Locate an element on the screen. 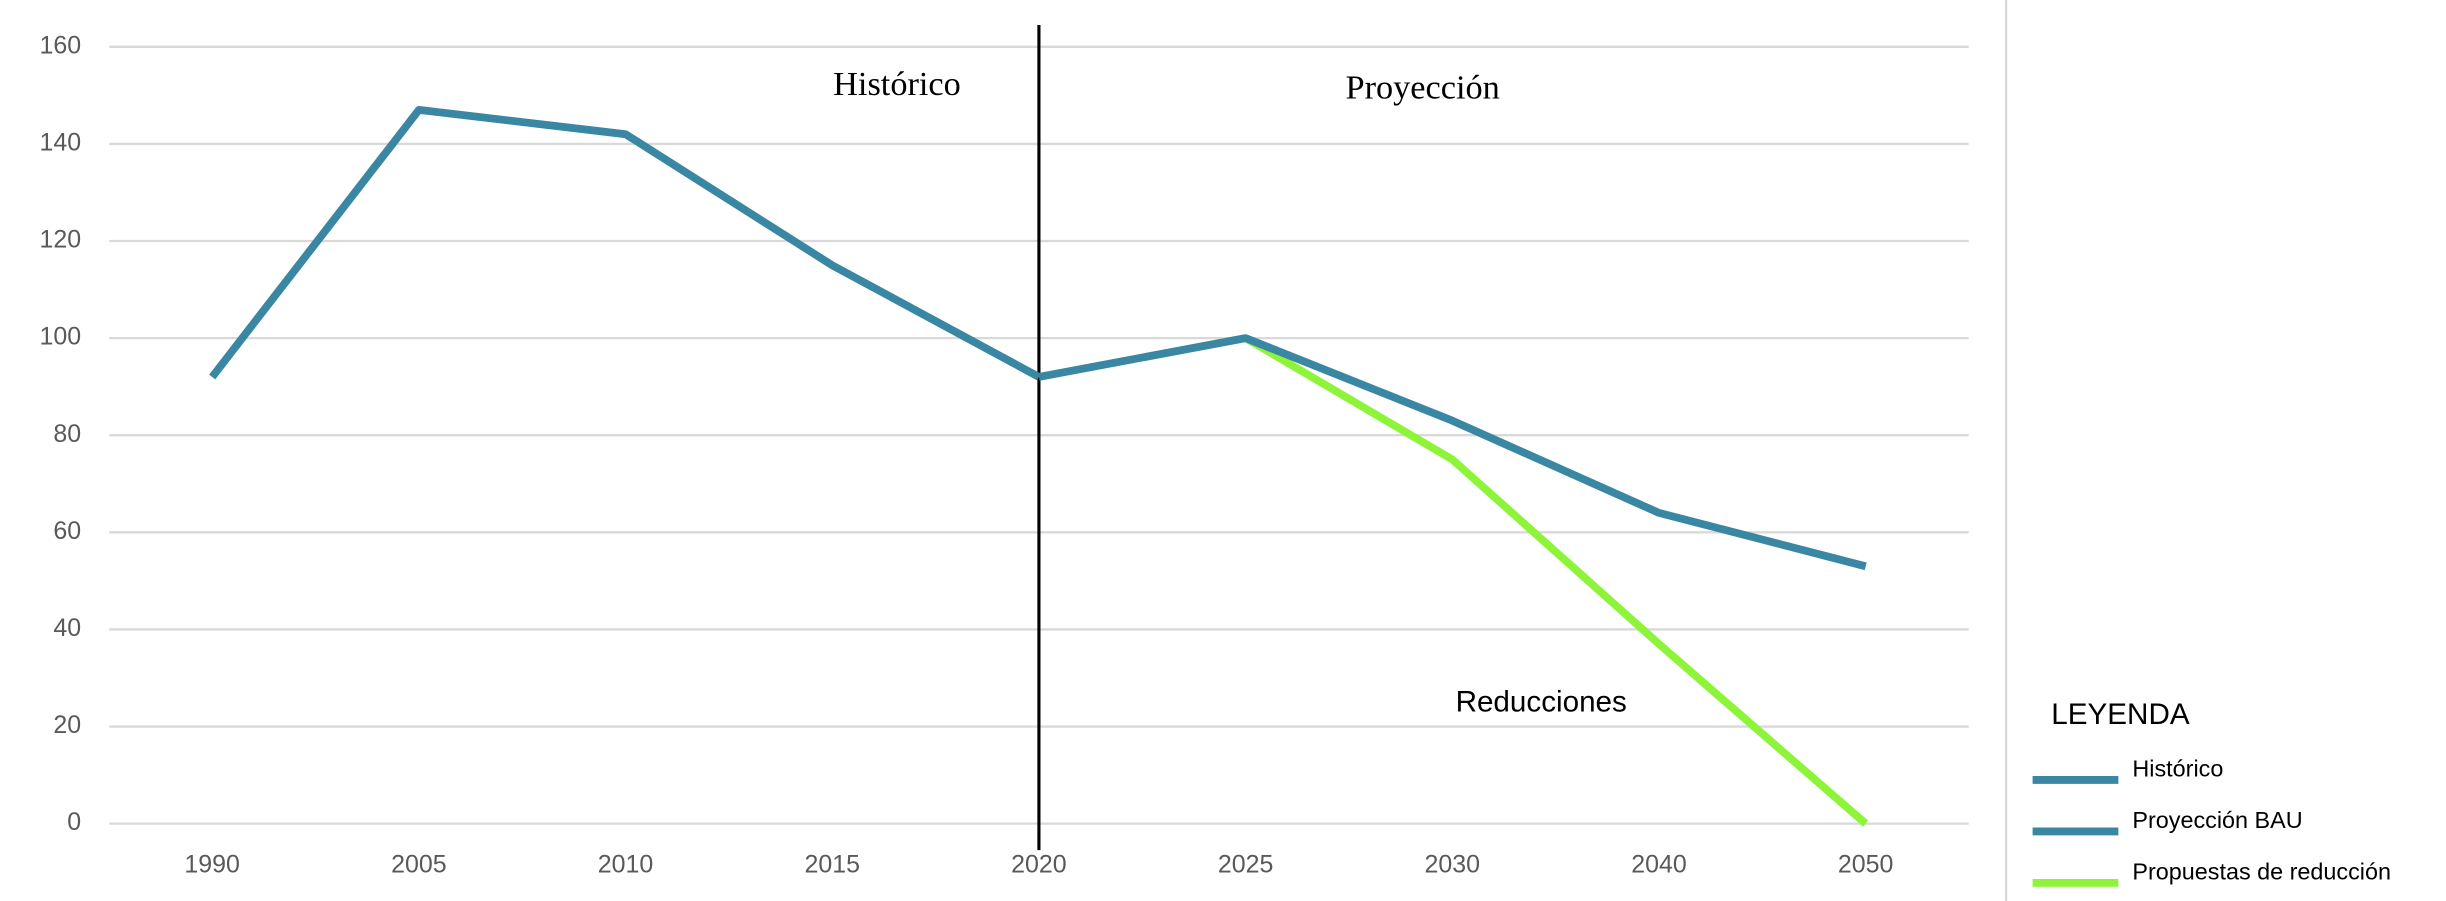  x-tick-label: 2040 is located at coordinates (1658, 864).